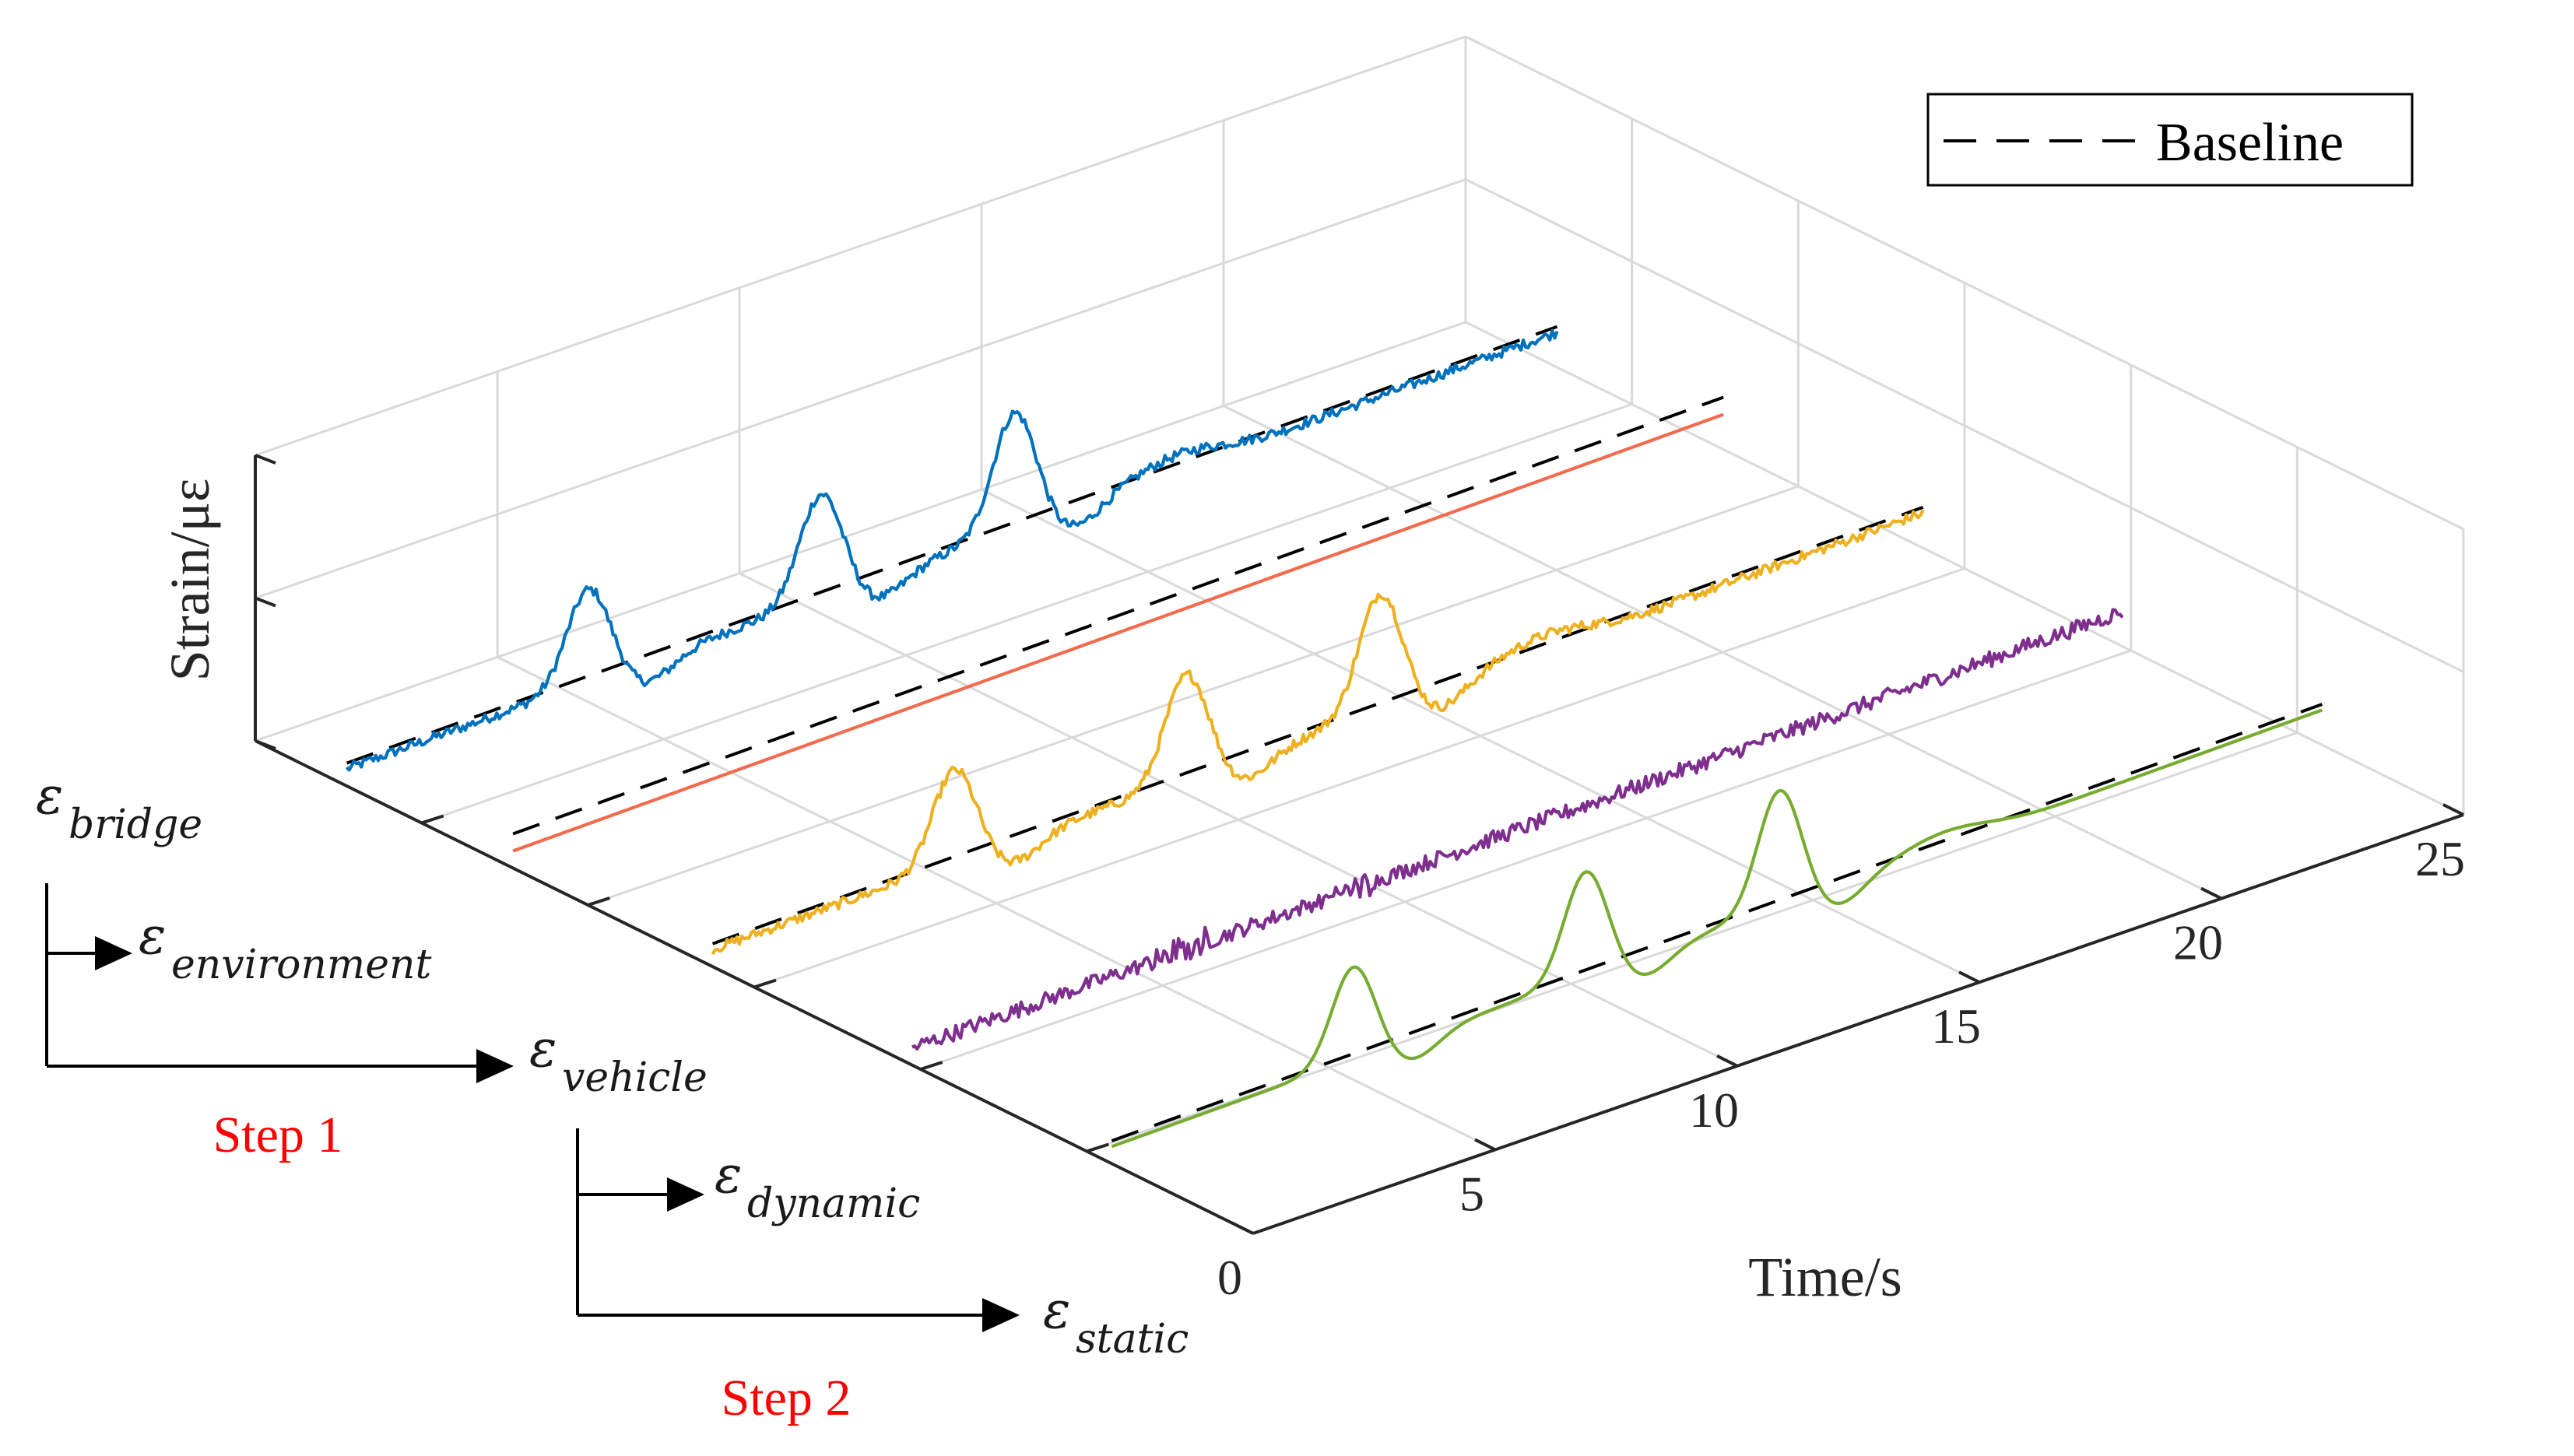 This screenshot has height=1456, width=2574. Describe the element at coordinates (278, 1135) in the screenshot. I see `step-1-label: Step 1` at that location.